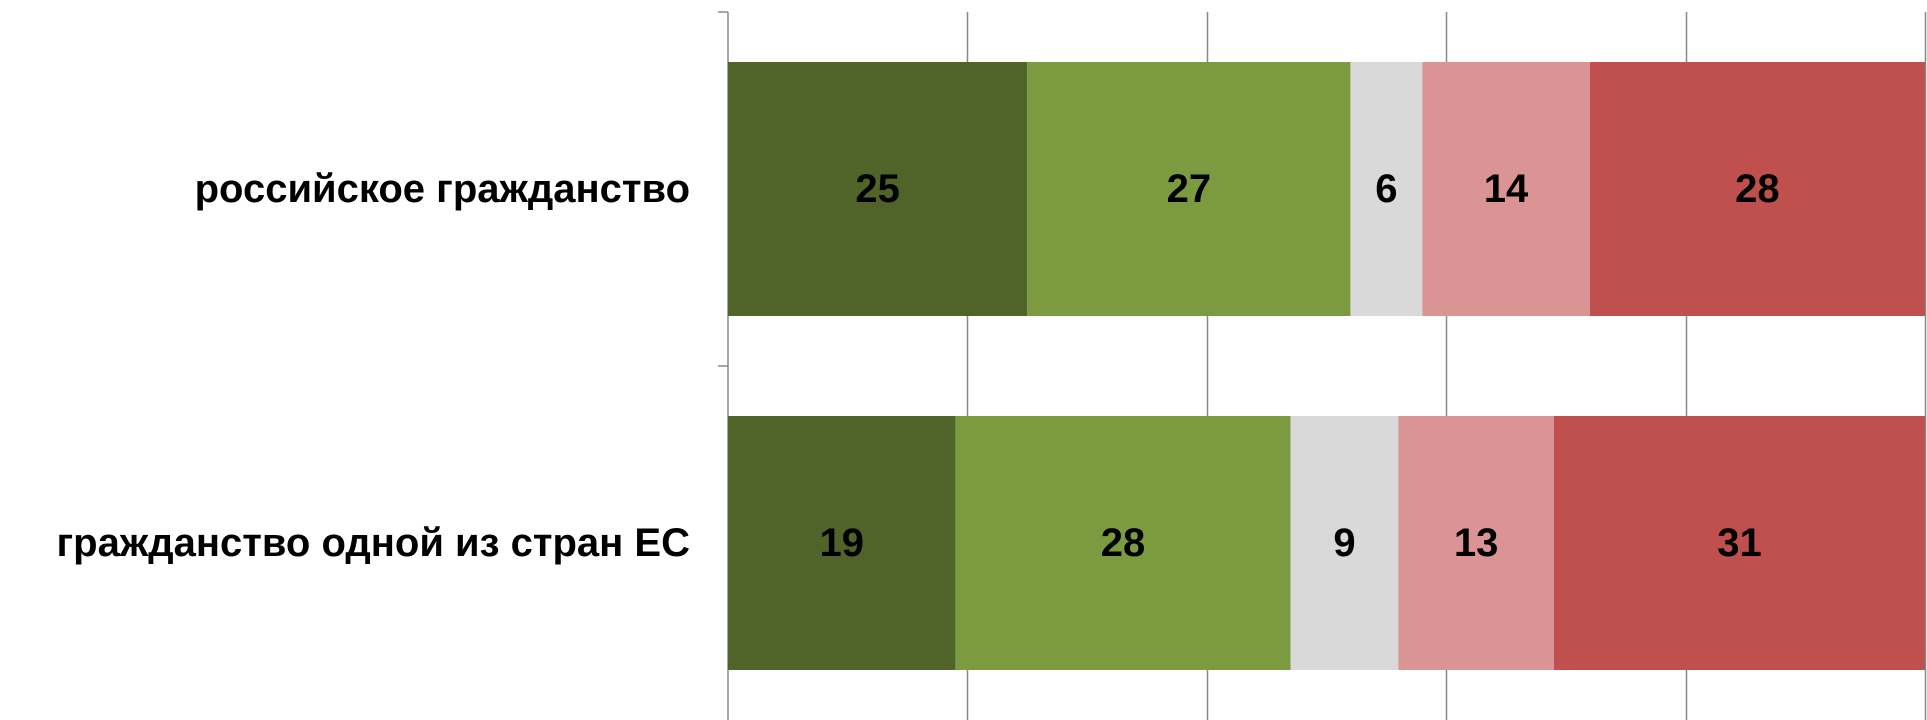 The height and width of the screenshot is (720, 1927). I want to click on data-label-0-0: 25, so click(877, 189).